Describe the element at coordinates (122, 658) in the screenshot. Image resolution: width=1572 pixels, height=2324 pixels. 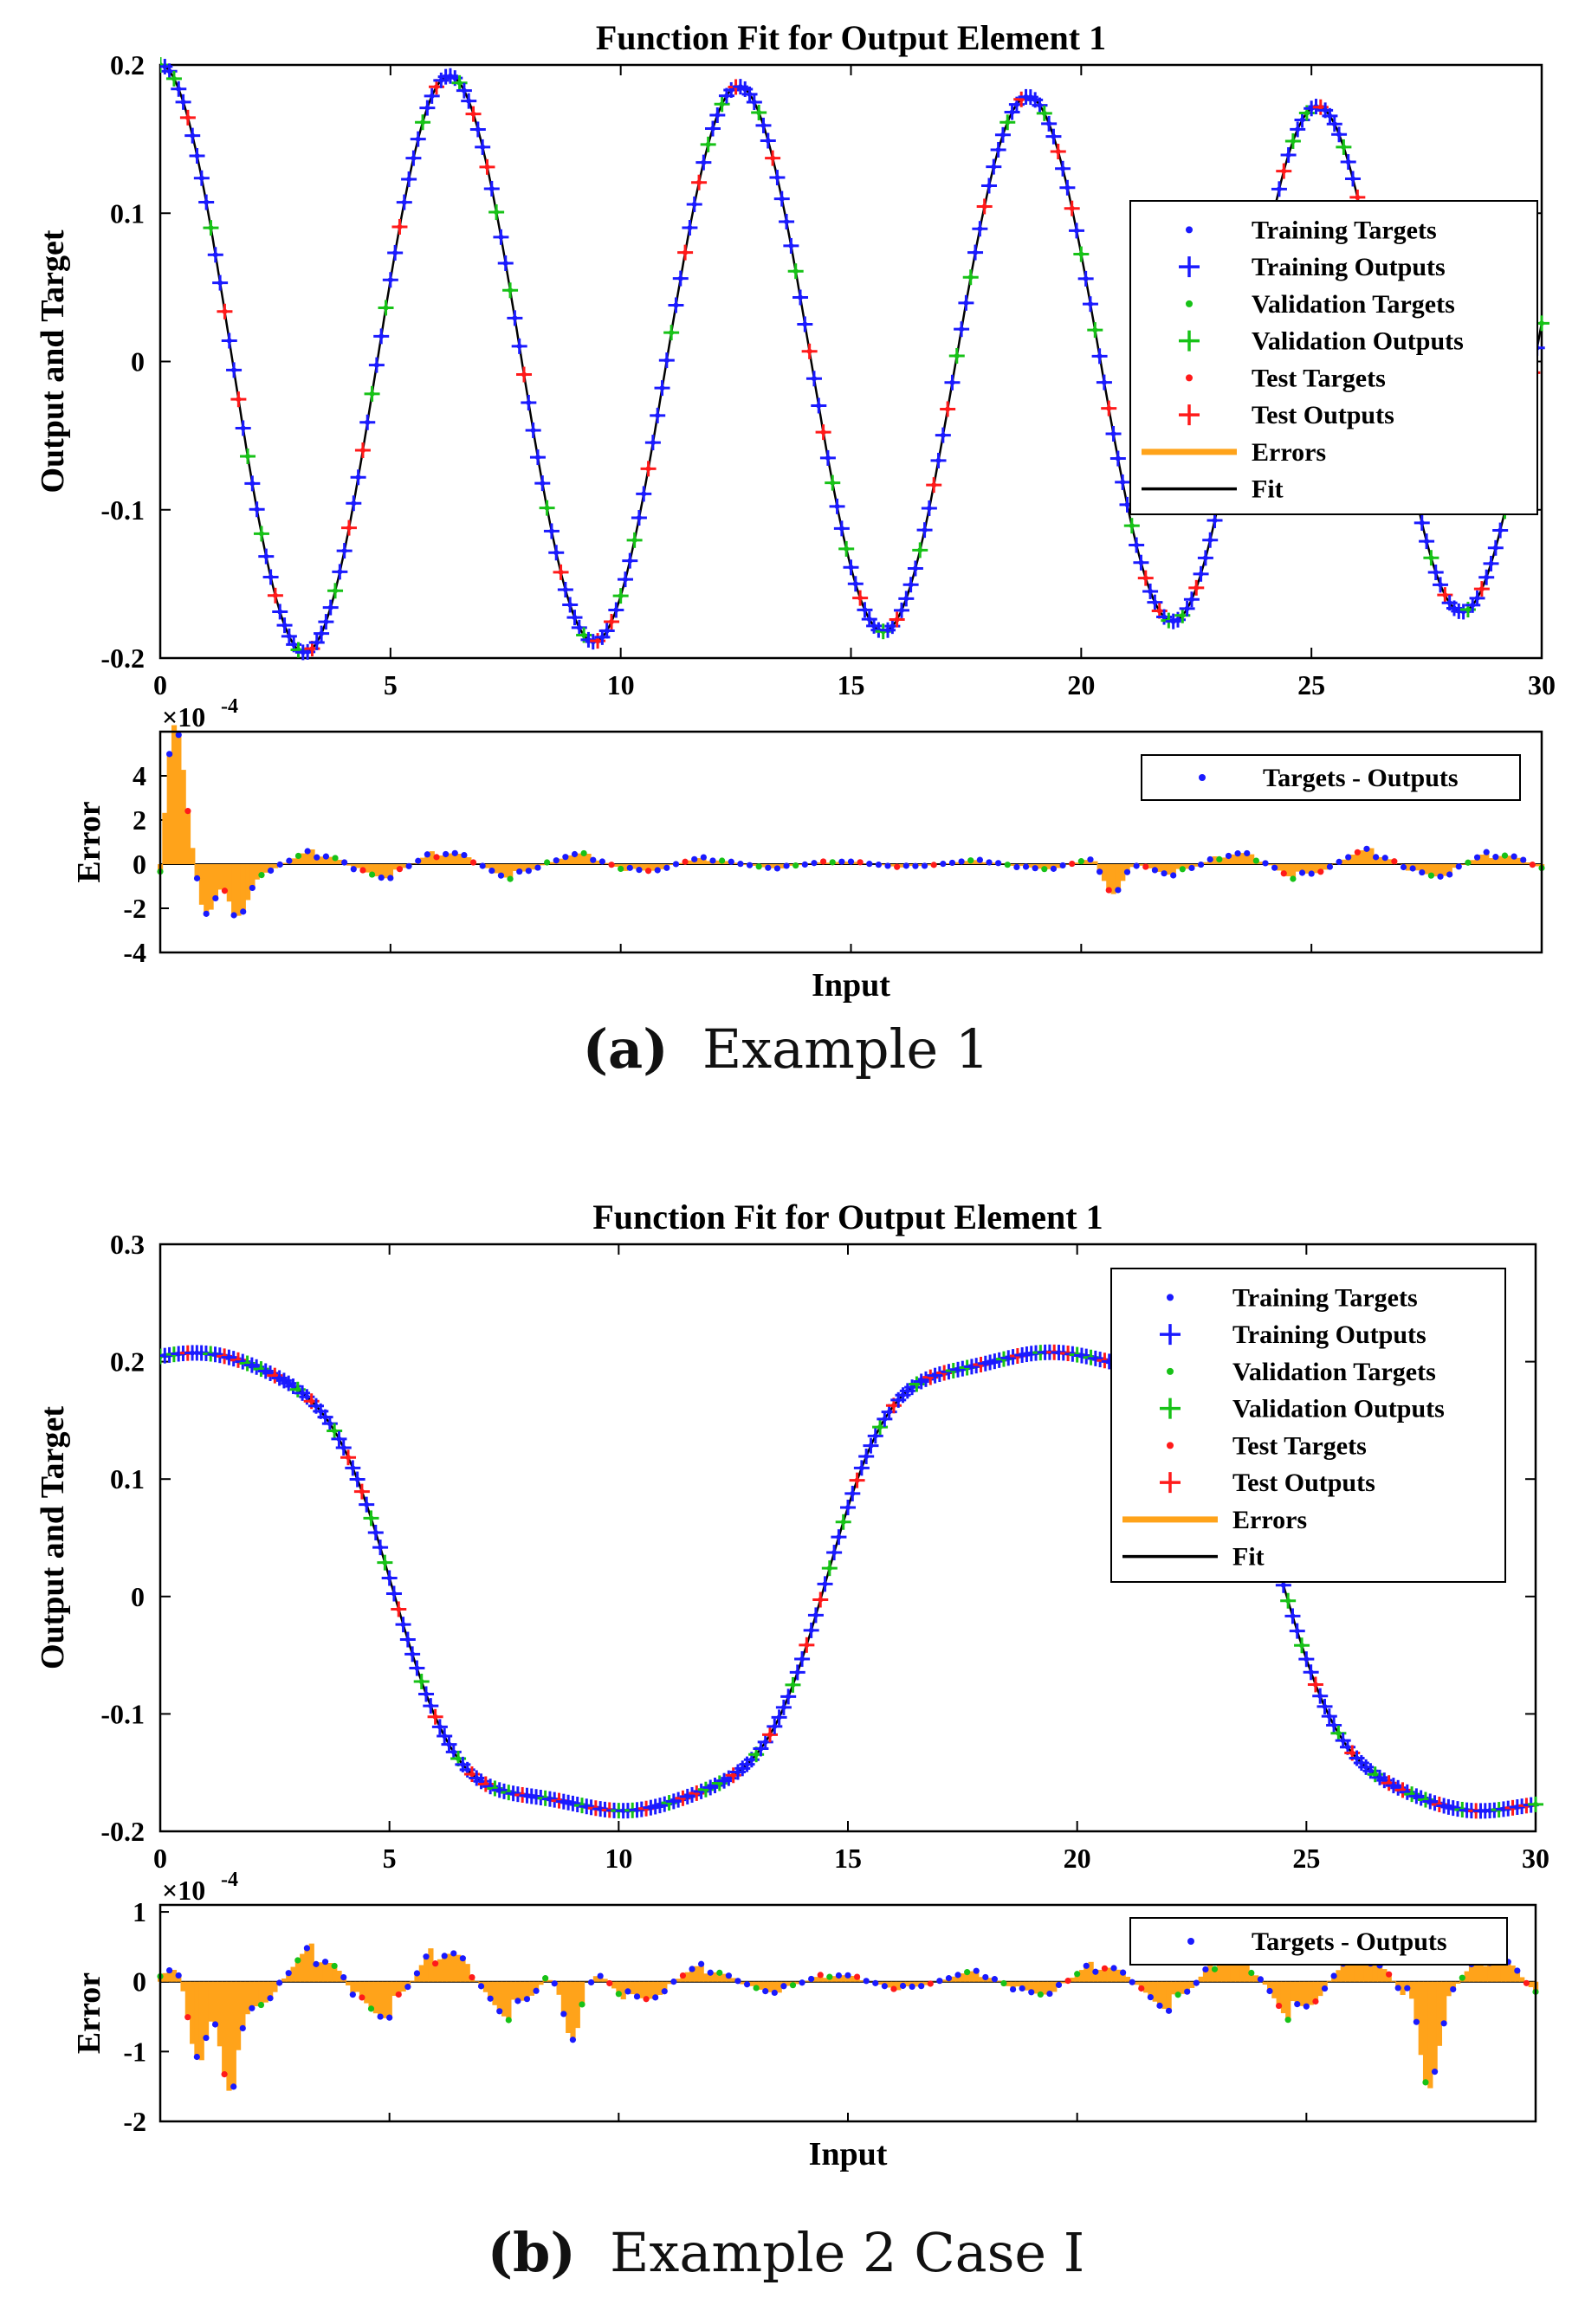
I see `y-tick-label: -0.2` at that location.